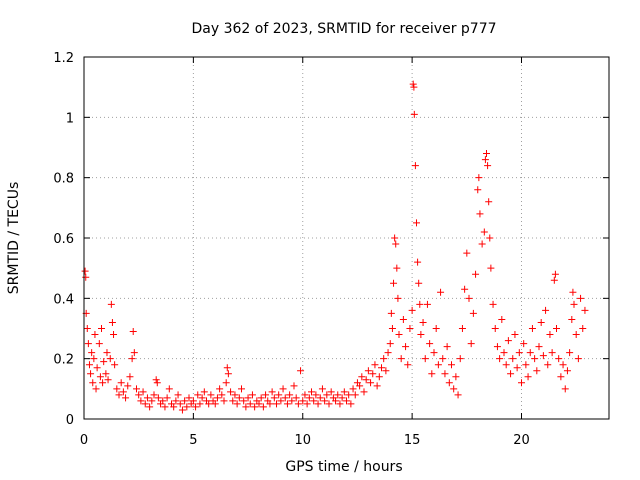 The width and height of the screenshot is (640, 480). What do you see at coordinates (521, 440) in the screenshot?
I see `x-tick-label: 20` at bounding box center [521, 440].